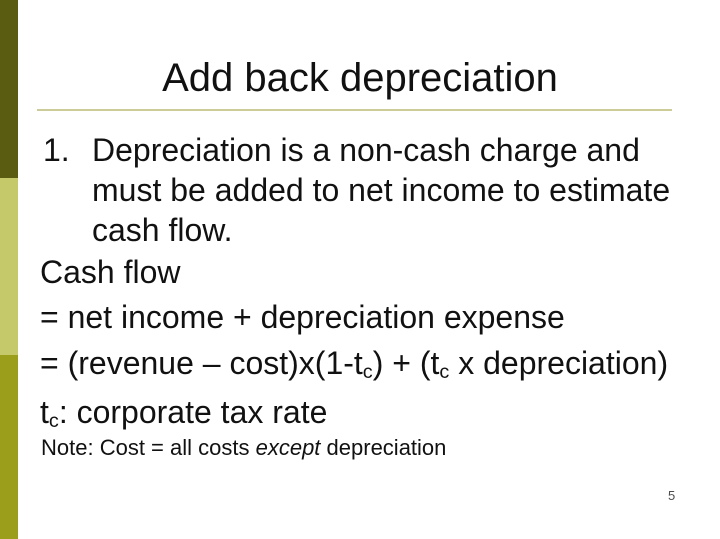 The width and height of the screenshot is (720, 539). I want to click on sidebar-band-bottom, so click(9, 447).